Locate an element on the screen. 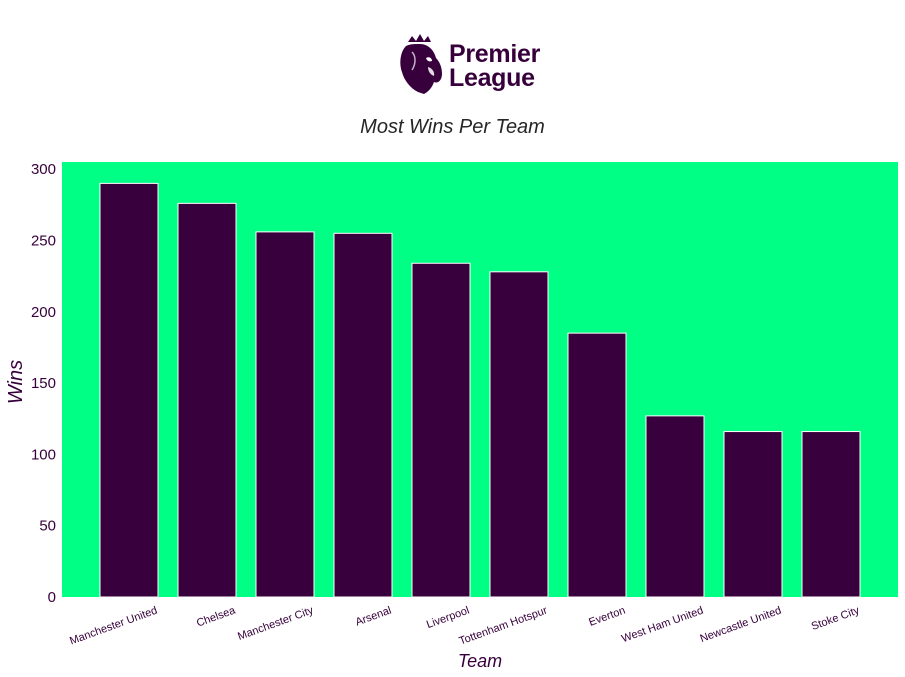 Image resolution: width=905 pixels, height=677 pixels. lion-crest-icon is located at coordinates (421, 64).